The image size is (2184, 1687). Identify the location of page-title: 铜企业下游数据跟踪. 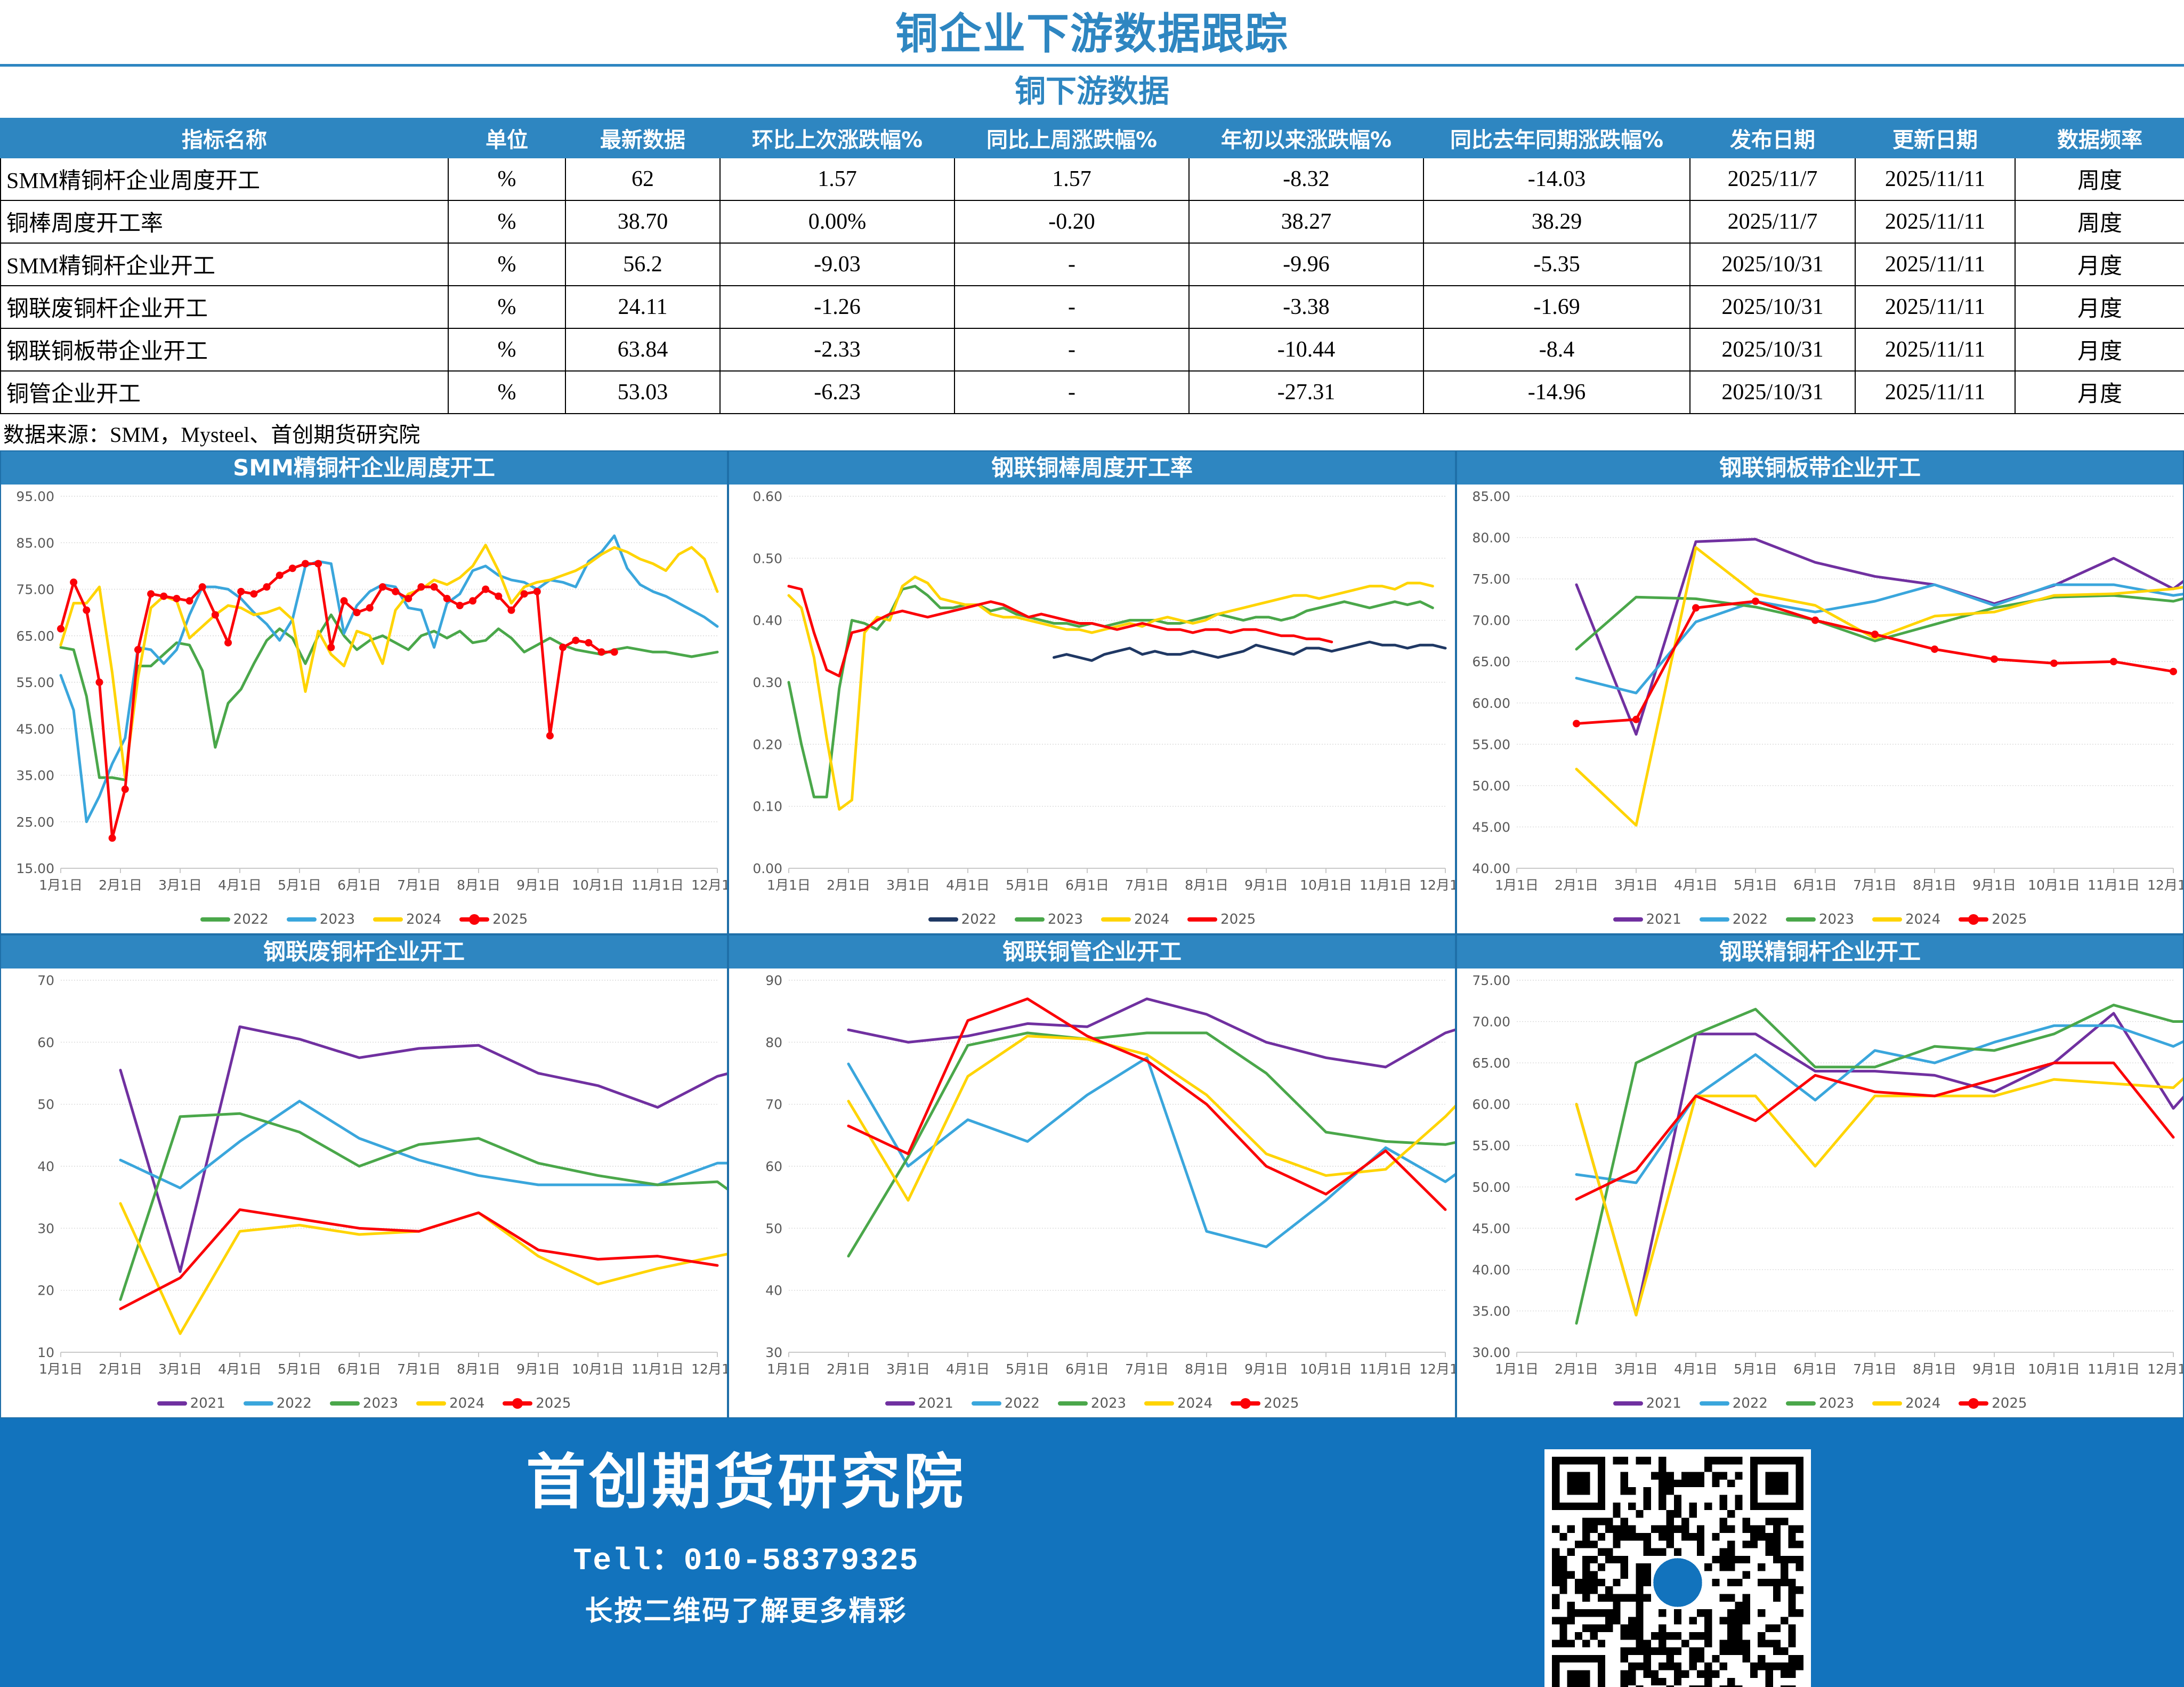
(1092, 34).